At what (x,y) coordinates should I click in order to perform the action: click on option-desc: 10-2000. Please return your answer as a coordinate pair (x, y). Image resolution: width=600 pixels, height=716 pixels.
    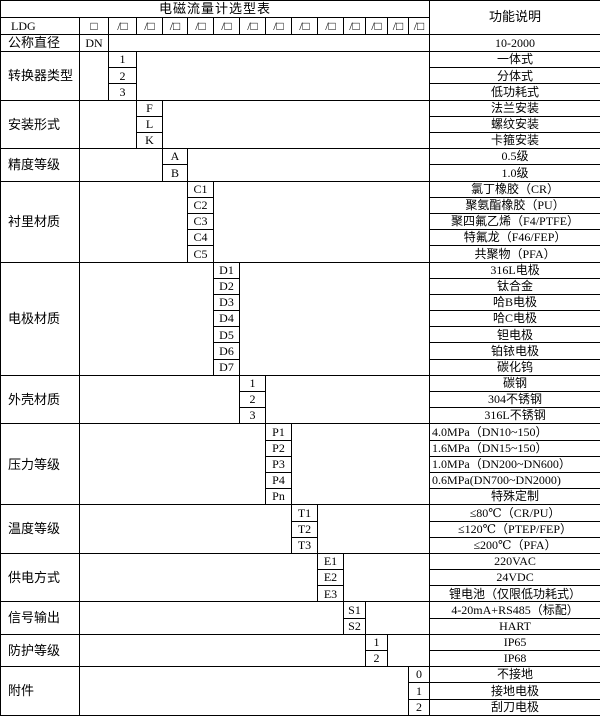
    Looking at the image, I should click on (514, 43).